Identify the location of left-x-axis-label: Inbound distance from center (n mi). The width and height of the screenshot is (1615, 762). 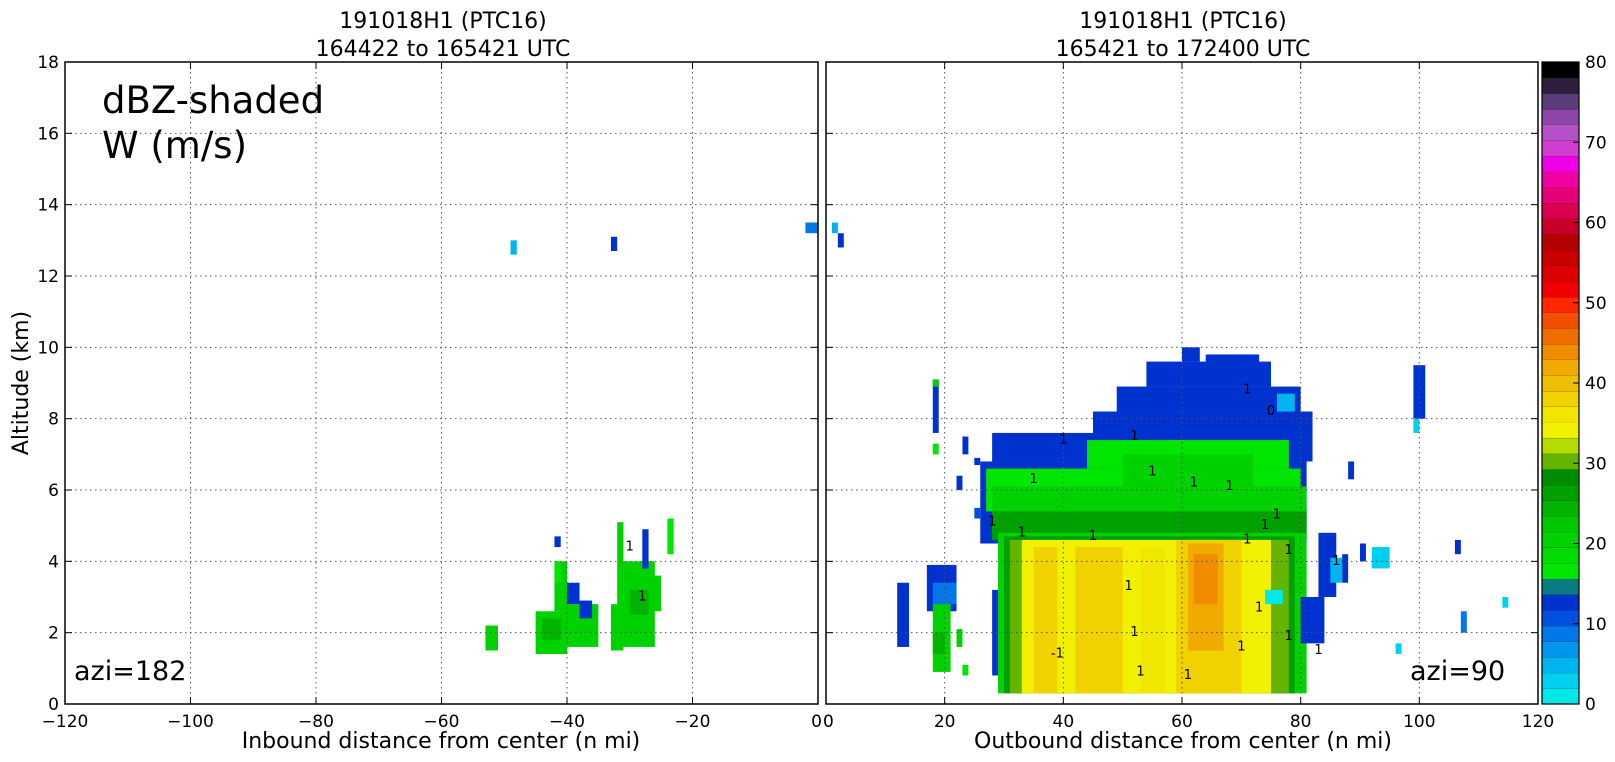
(441, 741).